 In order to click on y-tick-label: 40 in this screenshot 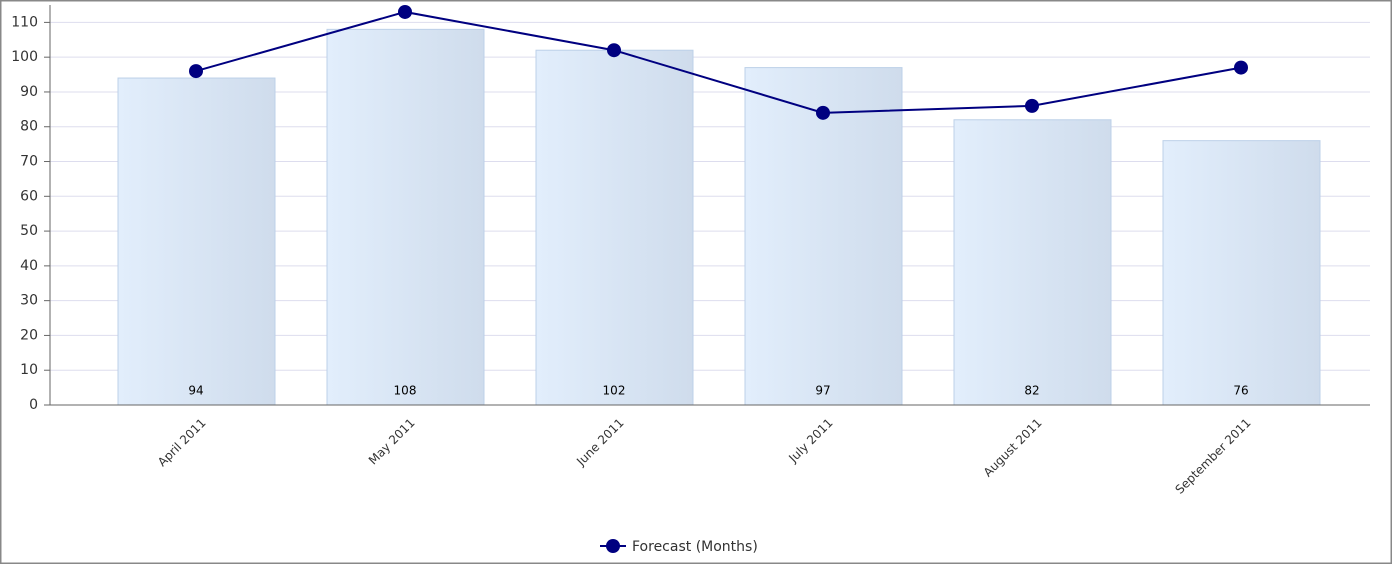, I will do `click(29, 266)`.